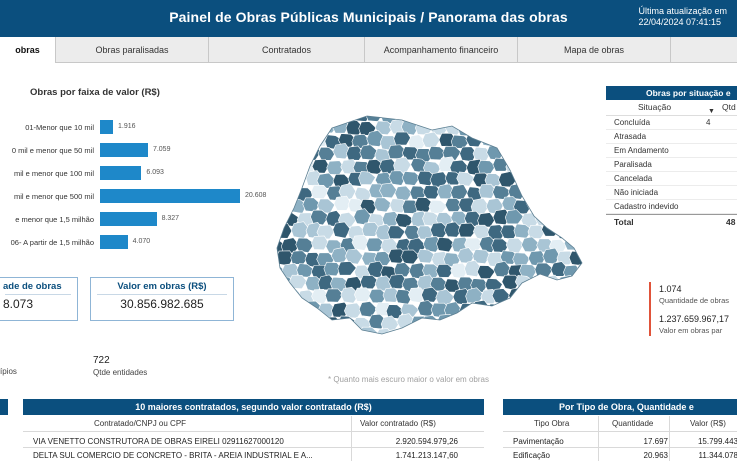  Describe the element at coordinates (671, 179) in the screenshot. I see `situacao-row: Cancelada` at that location.